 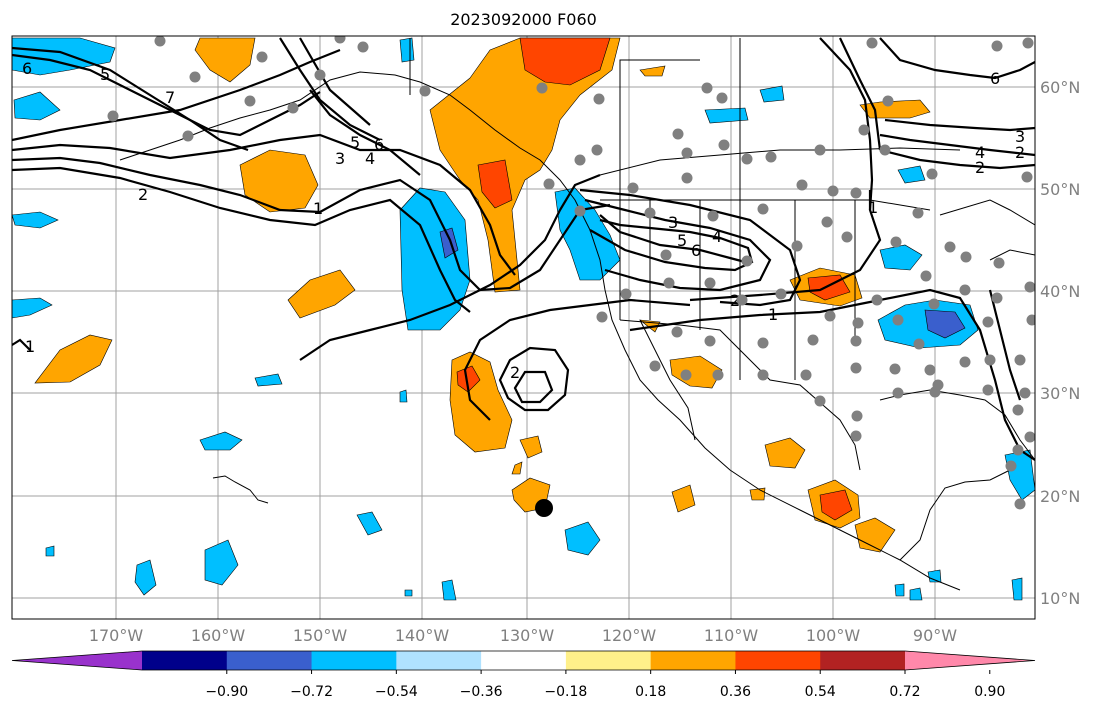 What do you see at coordinates (565, 692) in the screenshot?
I see `colorbar-tick-label: −0.18` at bounding box center [565, 692].